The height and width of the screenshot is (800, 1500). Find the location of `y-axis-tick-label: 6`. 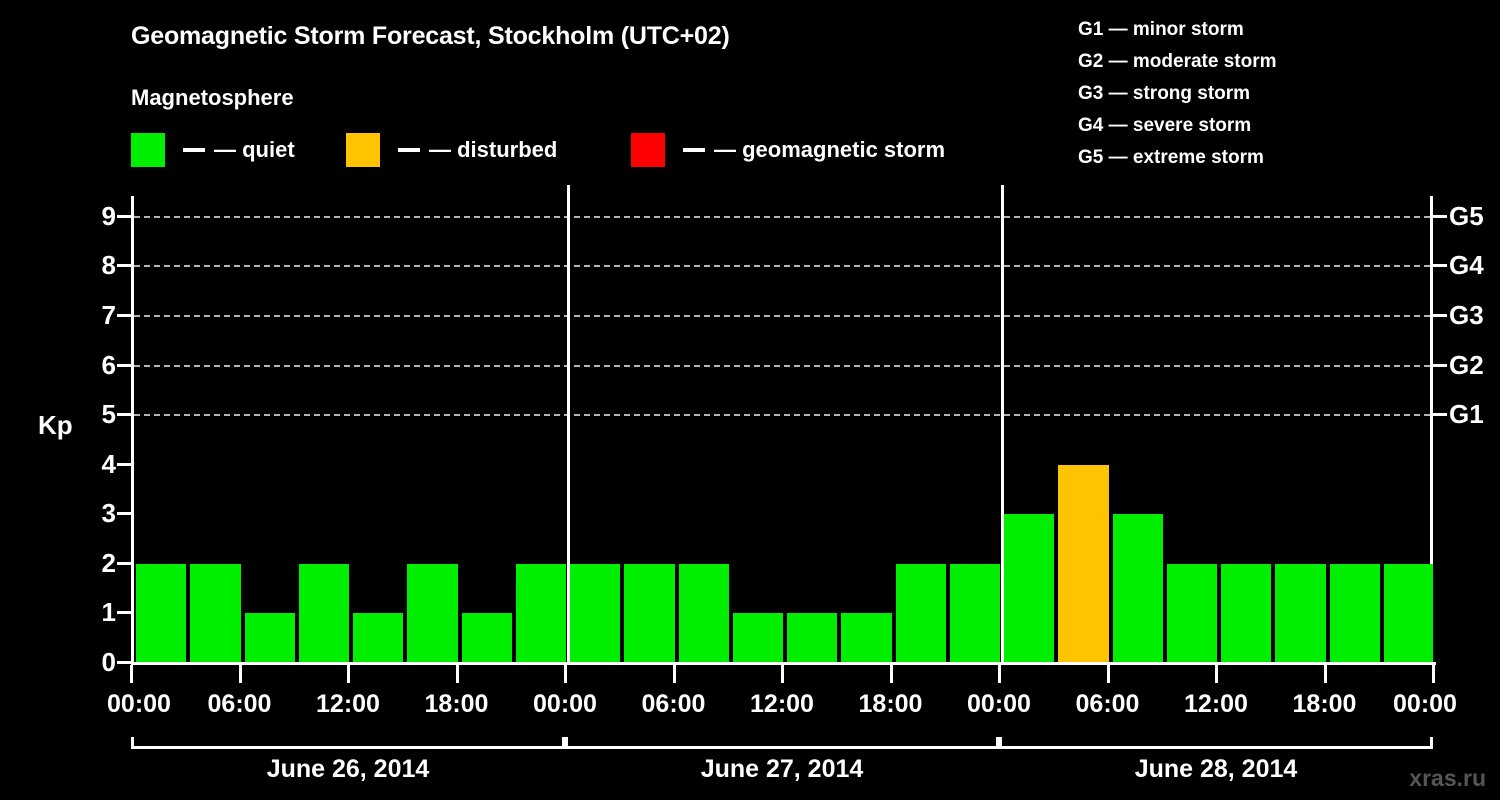

y-axis-tick-label: 6 is located at coordinates (108, 364).